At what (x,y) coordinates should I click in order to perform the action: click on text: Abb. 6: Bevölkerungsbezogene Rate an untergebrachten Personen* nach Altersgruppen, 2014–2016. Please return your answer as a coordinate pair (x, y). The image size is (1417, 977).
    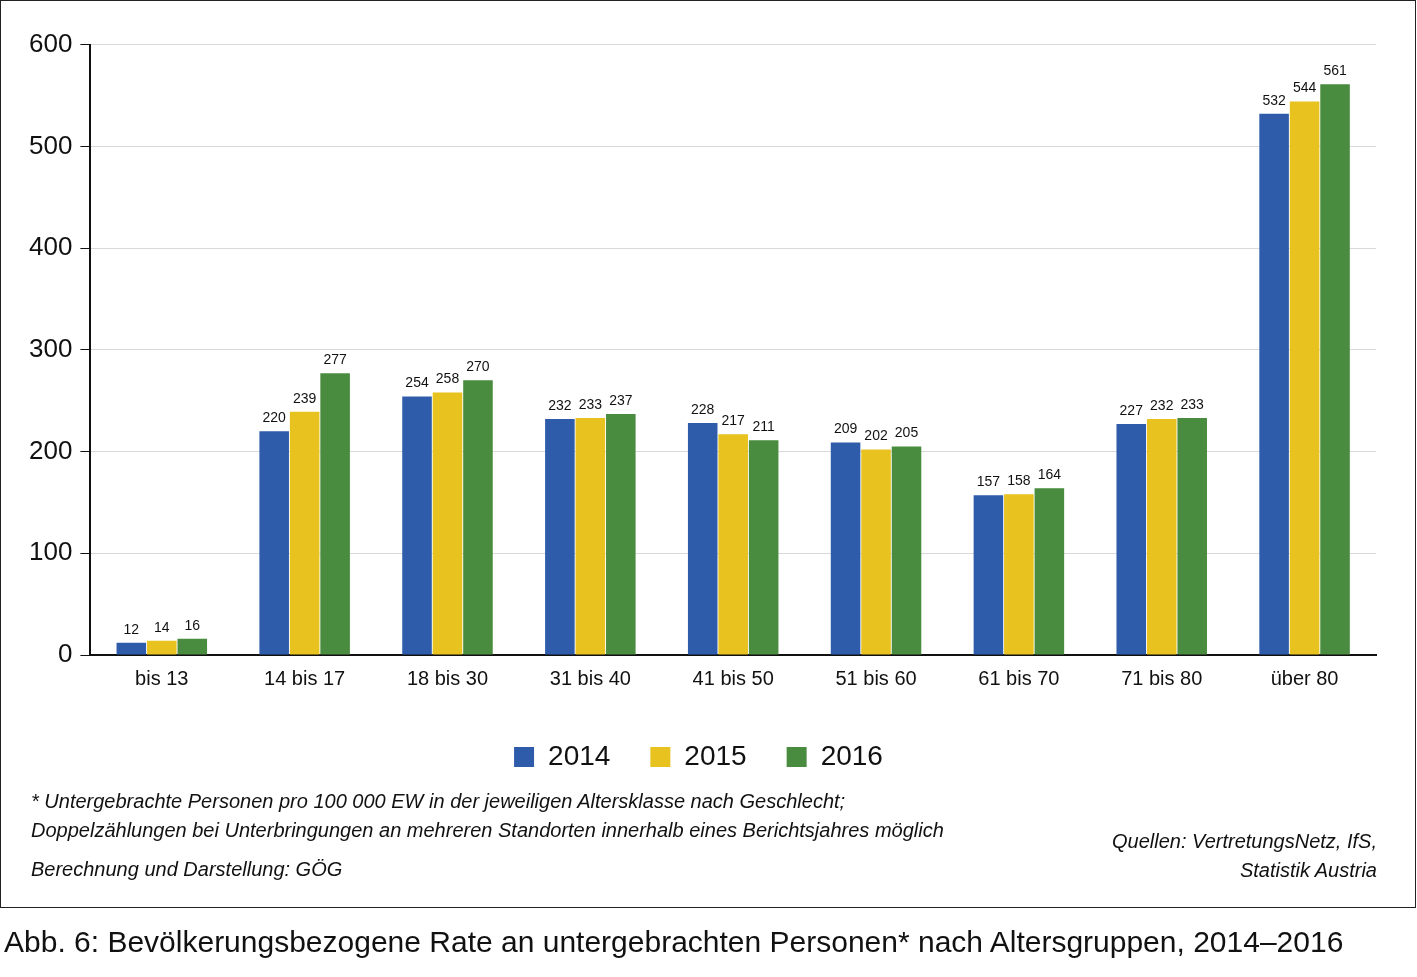
    Looking at the image, I should click on (674, 942).